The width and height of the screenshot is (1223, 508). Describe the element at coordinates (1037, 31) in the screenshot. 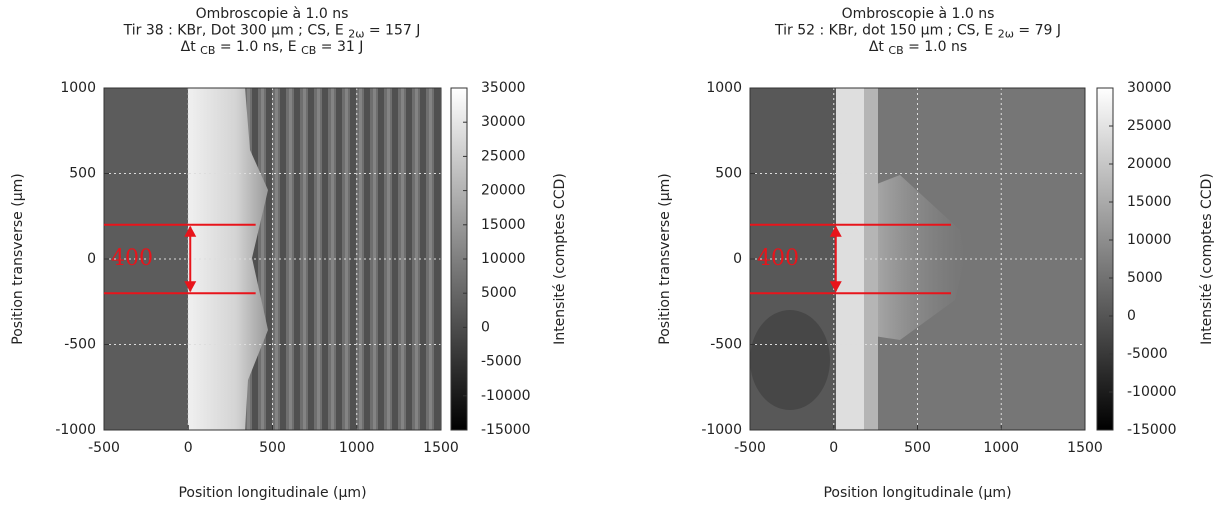

I see `title-segment: = 79 J` at that location.